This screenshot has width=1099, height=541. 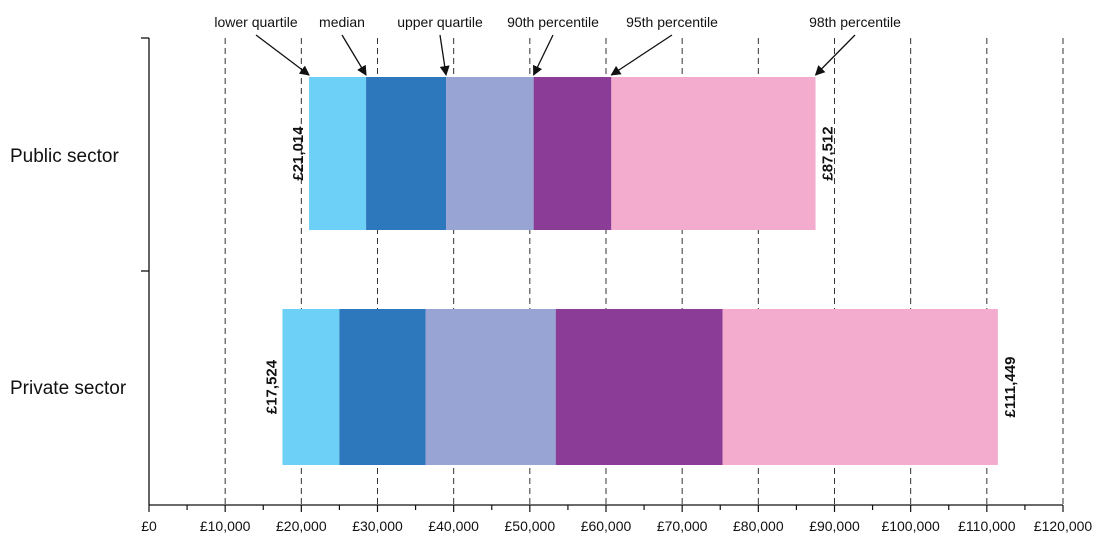 What do you see at coordinates (298, 153) in the screenshot?
I see `start-value-label: £21,014` at bounding box center [298, 153].